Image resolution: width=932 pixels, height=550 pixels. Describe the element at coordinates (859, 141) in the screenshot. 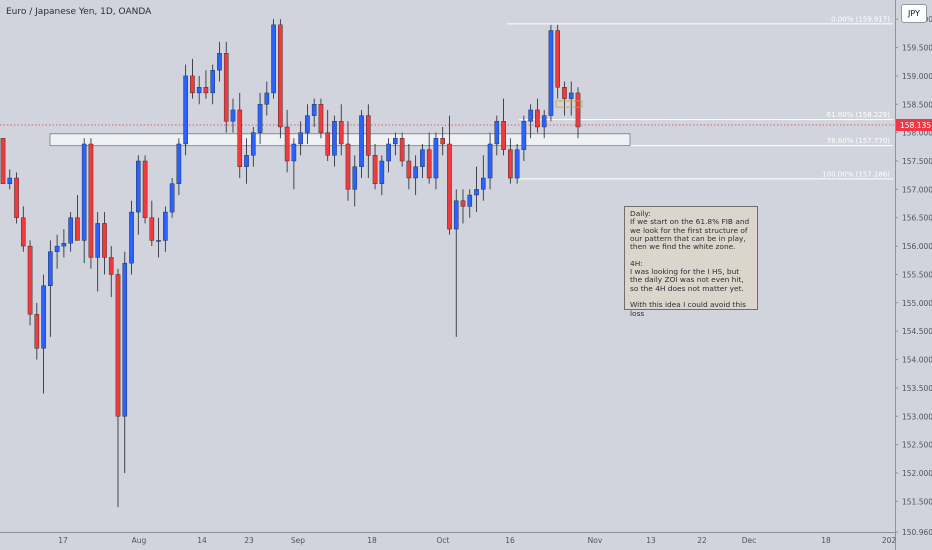

I see `fib-level-label: 78.60% (157.770)` at that location.